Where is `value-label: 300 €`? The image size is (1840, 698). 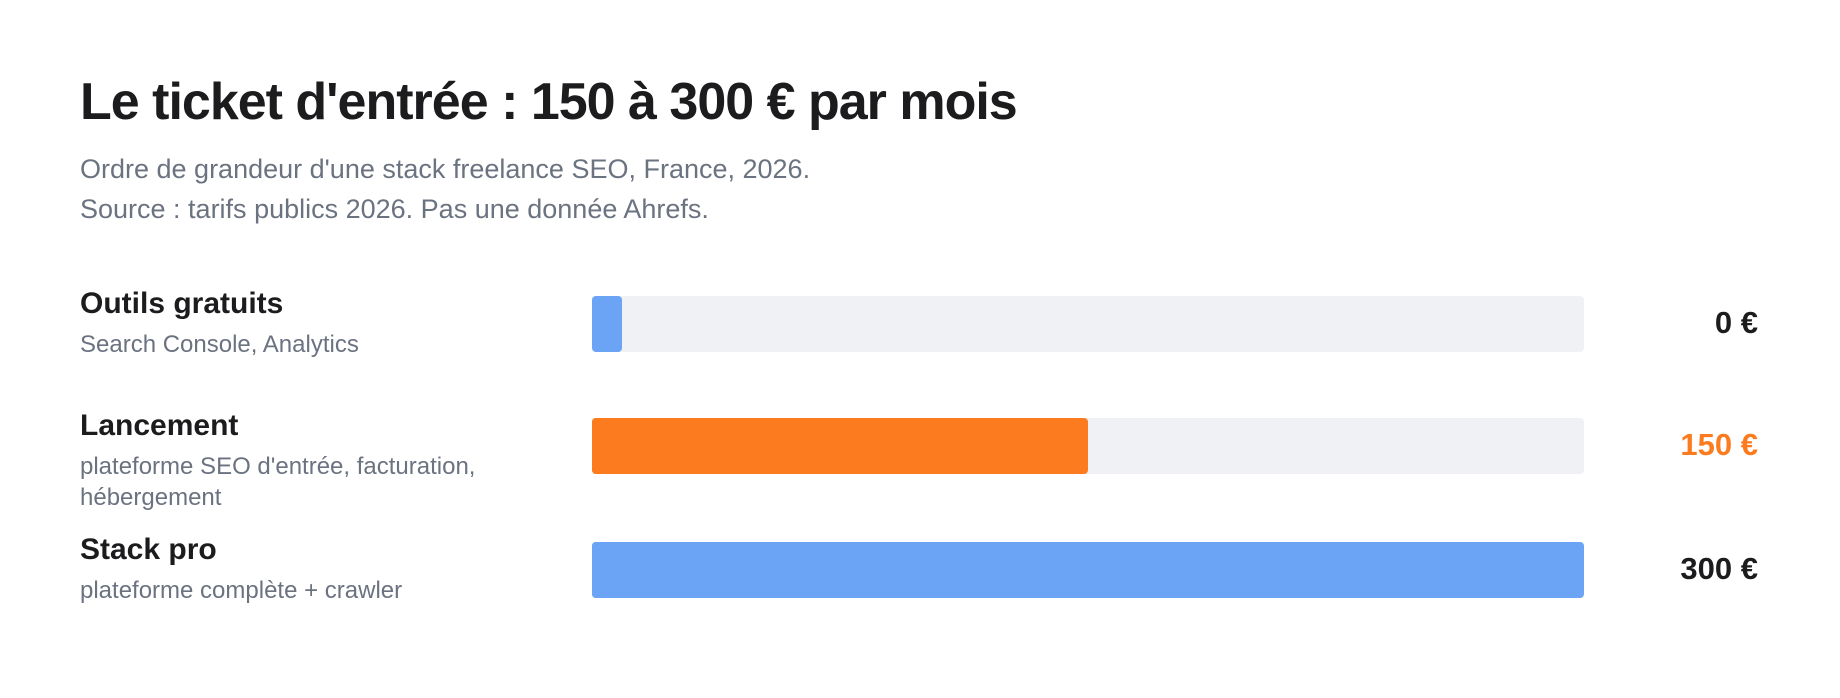
value-label: 300 € is located at coordinates (1719, 568).